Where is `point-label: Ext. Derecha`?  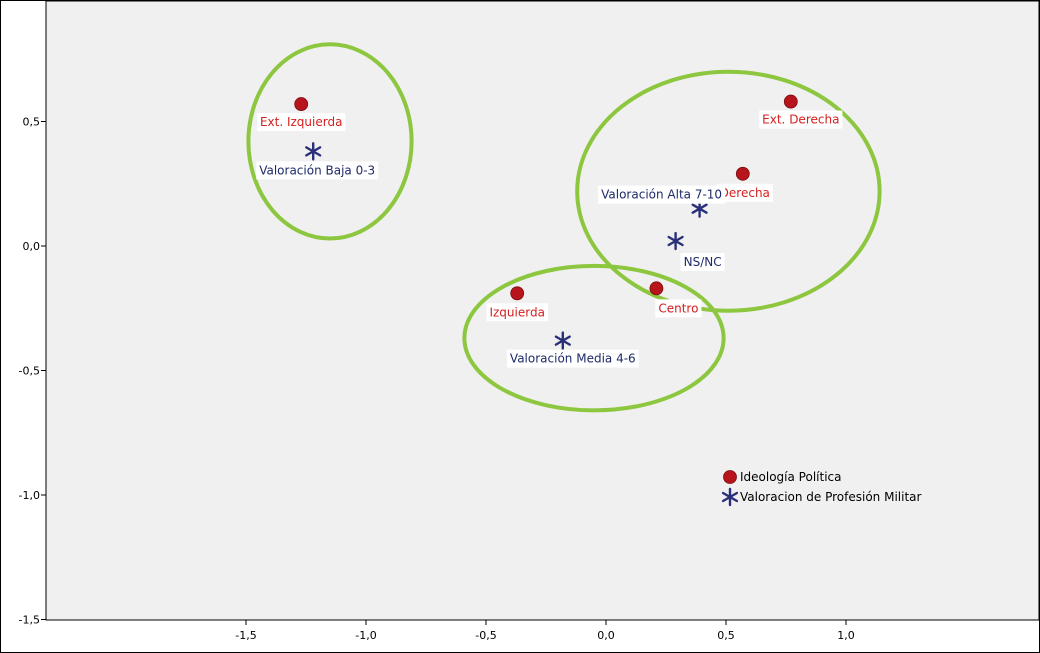 point-label: Ext. Derecha is located at coordinates (800, 120).